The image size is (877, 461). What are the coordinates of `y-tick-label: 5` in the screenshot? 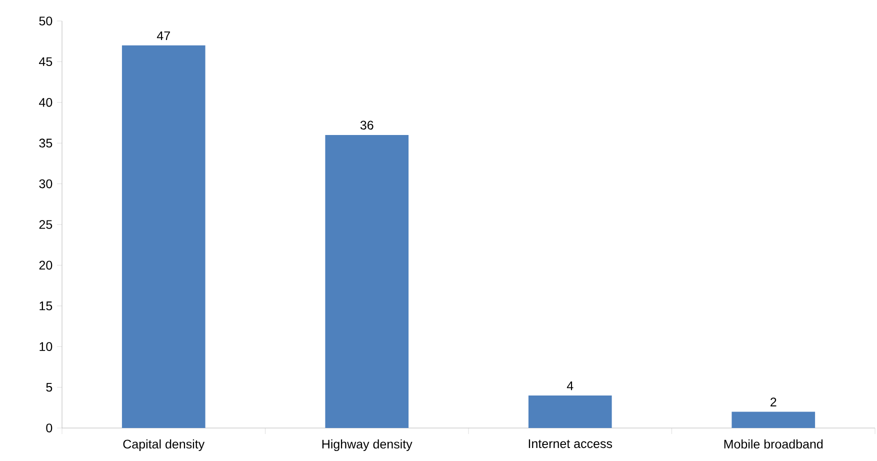 It's located at (49, 387).